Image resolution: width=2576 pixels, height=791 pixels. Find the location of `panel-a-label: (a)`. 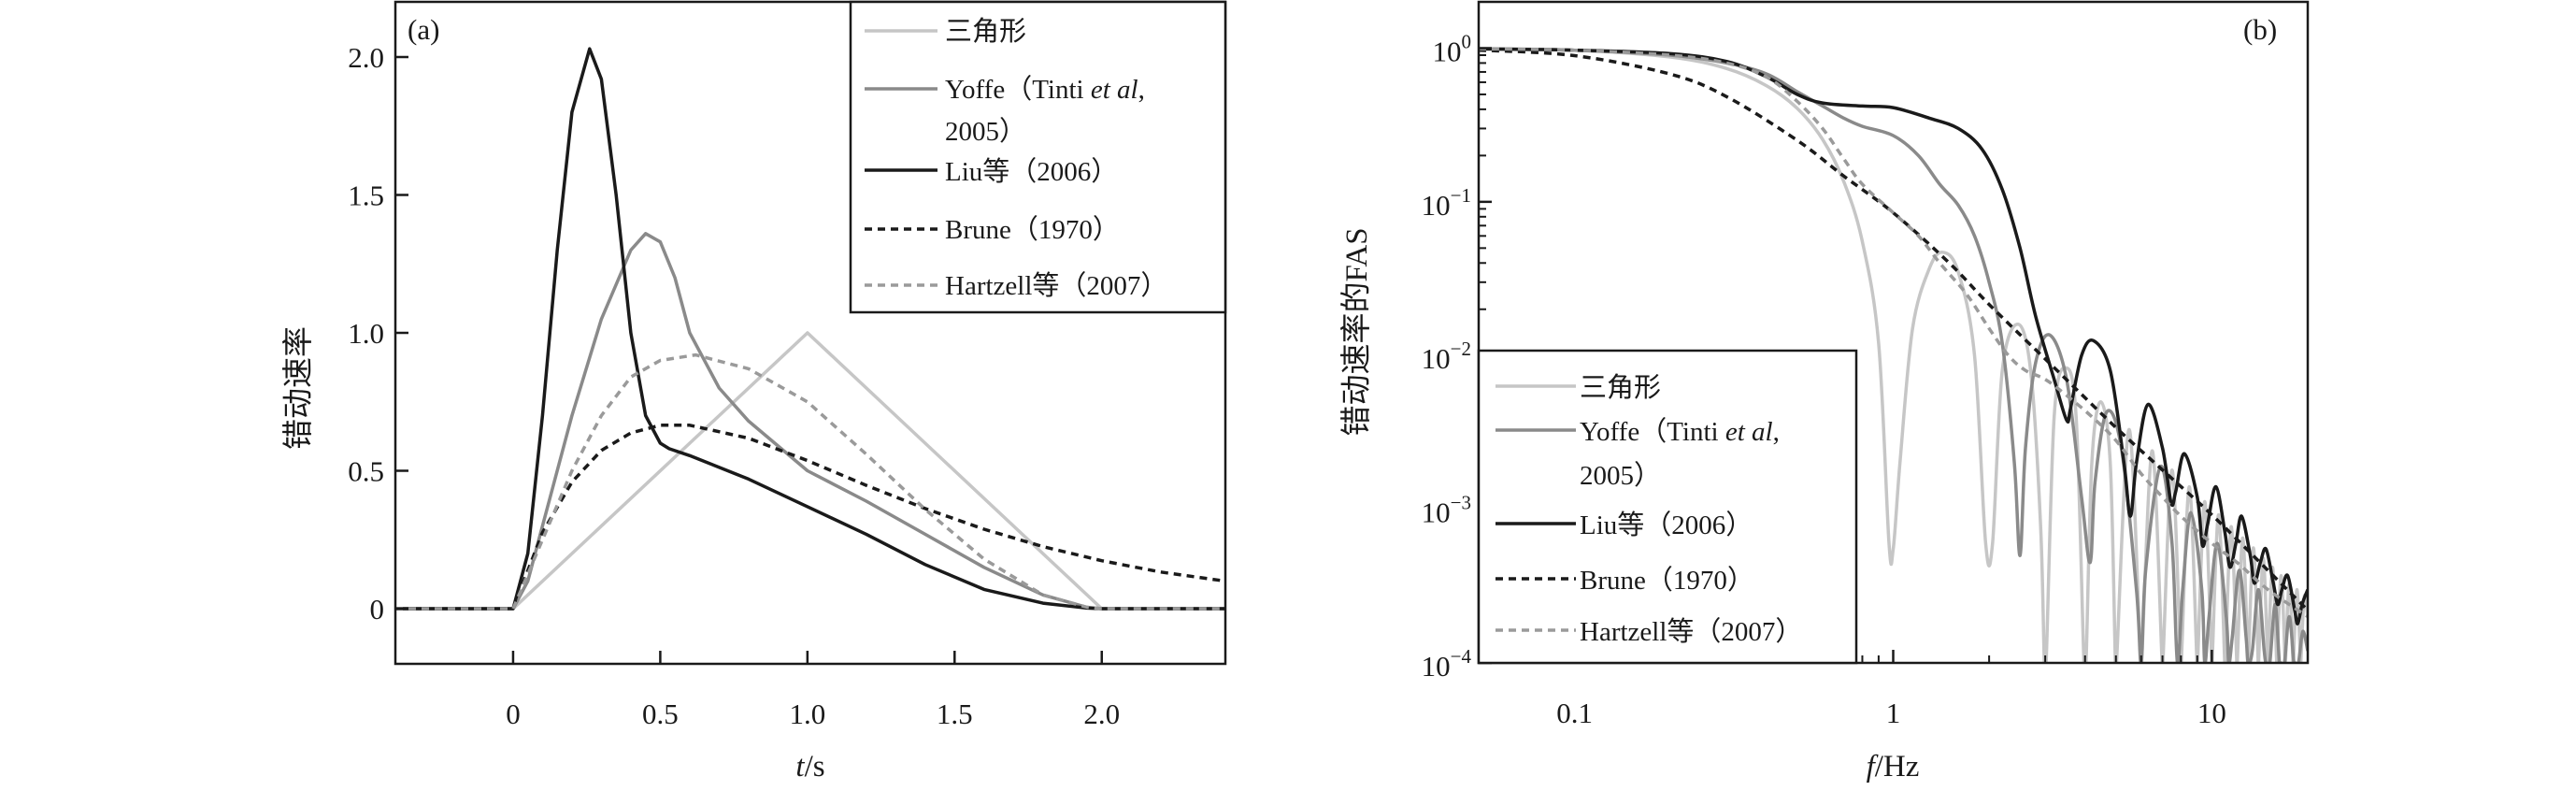

panel-a-label: (a) is located at coordinates (423, 29).